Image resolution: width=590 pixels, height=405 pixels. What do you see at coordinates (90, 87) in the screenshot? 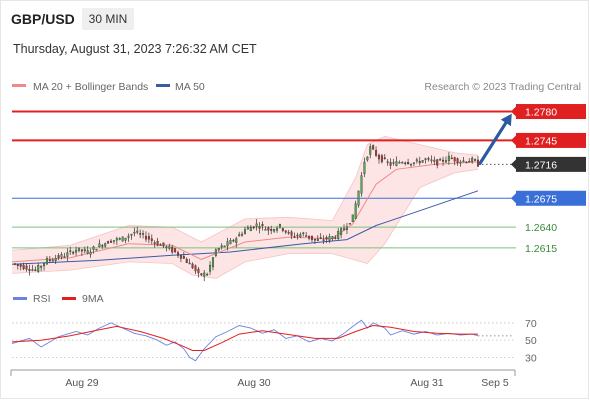
I see `ma20-legend-label: MA 20 + Bollinger Bands` at bounding box center [90, 87].